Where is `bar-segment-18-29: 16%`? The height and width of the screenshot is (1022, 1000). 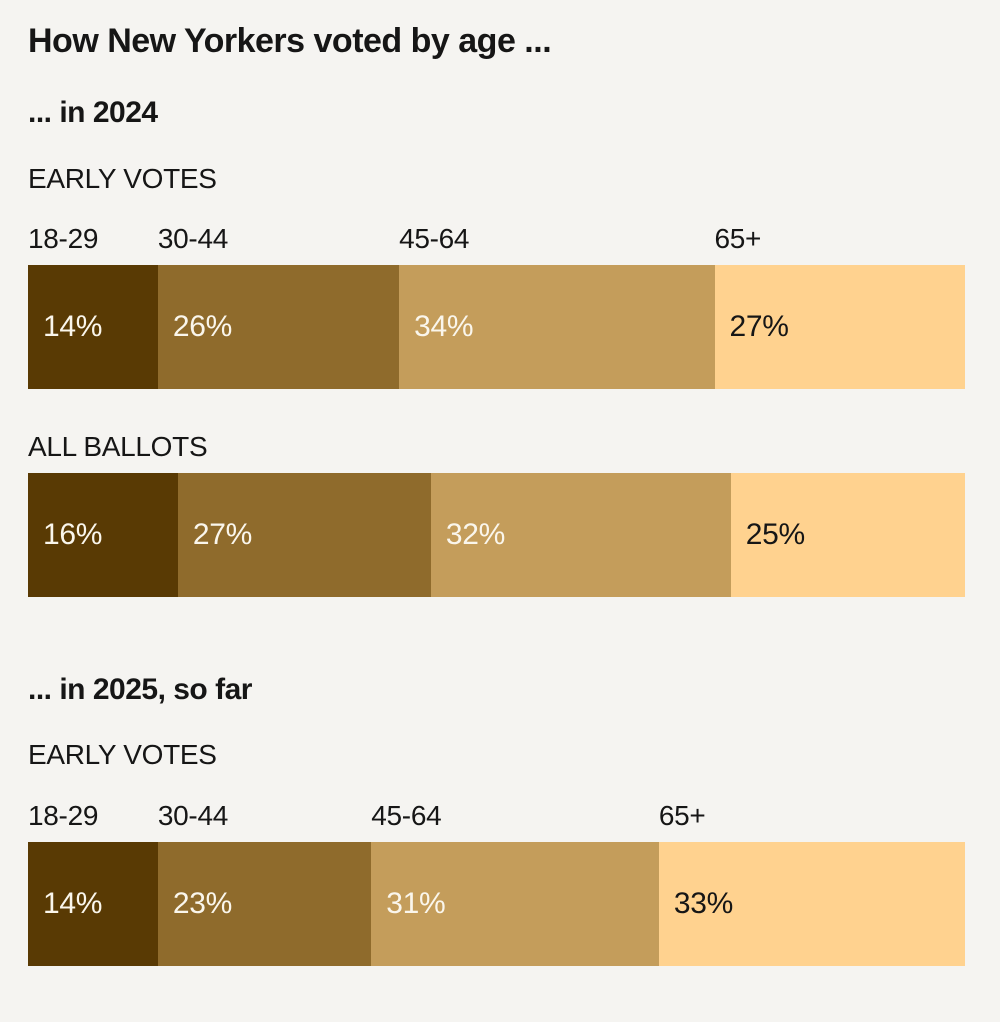 bar-segment-18-29: 16% is located at coordinates (103, 534).